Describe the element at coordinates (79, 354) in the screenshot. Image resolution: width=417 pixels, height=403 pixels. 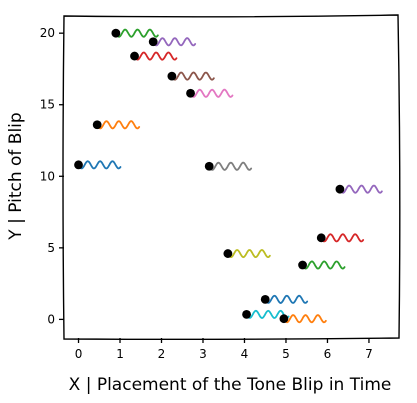
I see `x-tick-label: 0` at that location.